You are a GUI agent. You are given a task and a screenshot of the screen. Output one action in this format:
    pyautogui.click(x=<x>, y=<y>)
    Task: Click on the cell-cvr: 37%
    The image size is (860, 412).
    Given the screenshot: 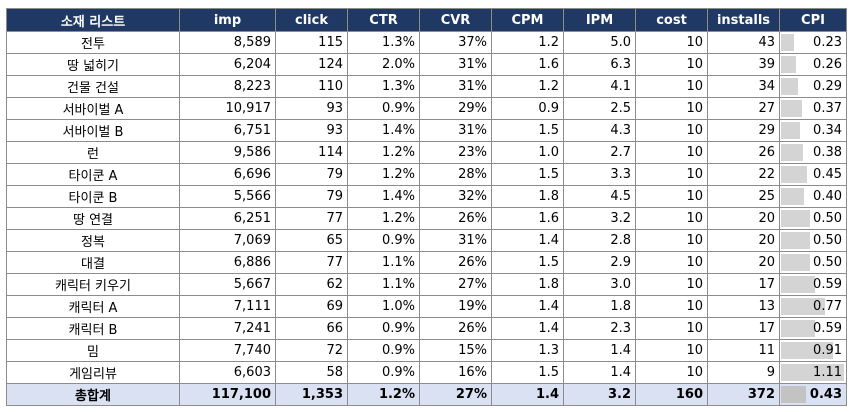 What is the action you would take?
    pyautogui.click(x=455, y=42)
    